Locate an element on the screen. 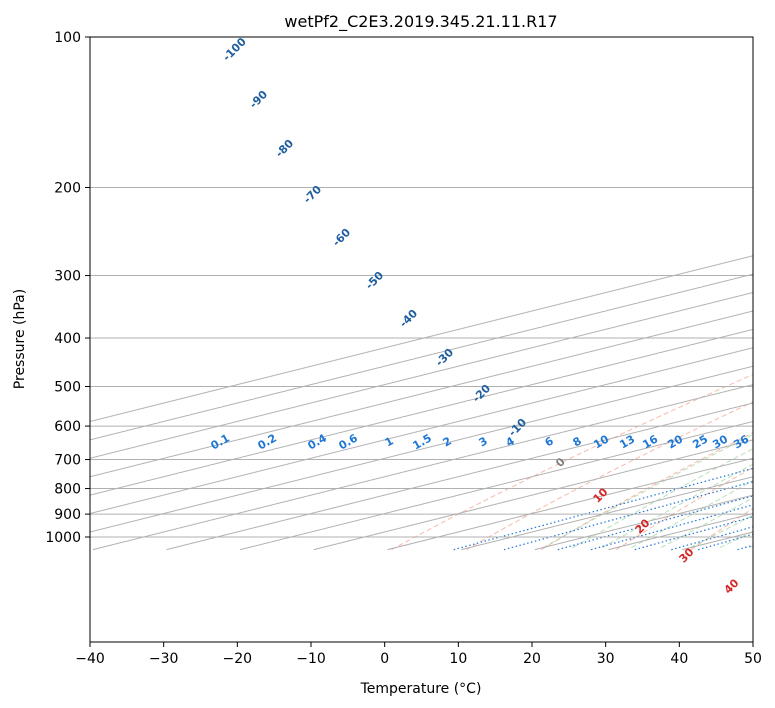 The width and height of the screenshot is (775, 708). y-axis-label: Pressure (hPa) is located at coordinates (20, 339).